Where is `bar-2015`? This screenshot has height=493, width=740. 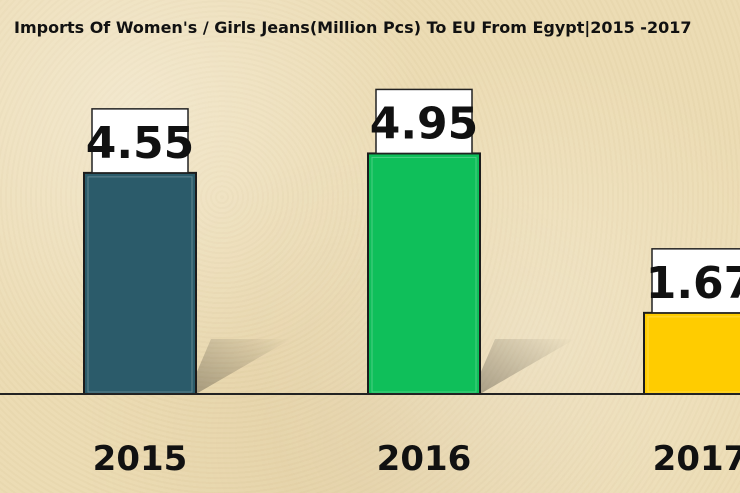 bar-2015 is located at coordinates (140, 283).